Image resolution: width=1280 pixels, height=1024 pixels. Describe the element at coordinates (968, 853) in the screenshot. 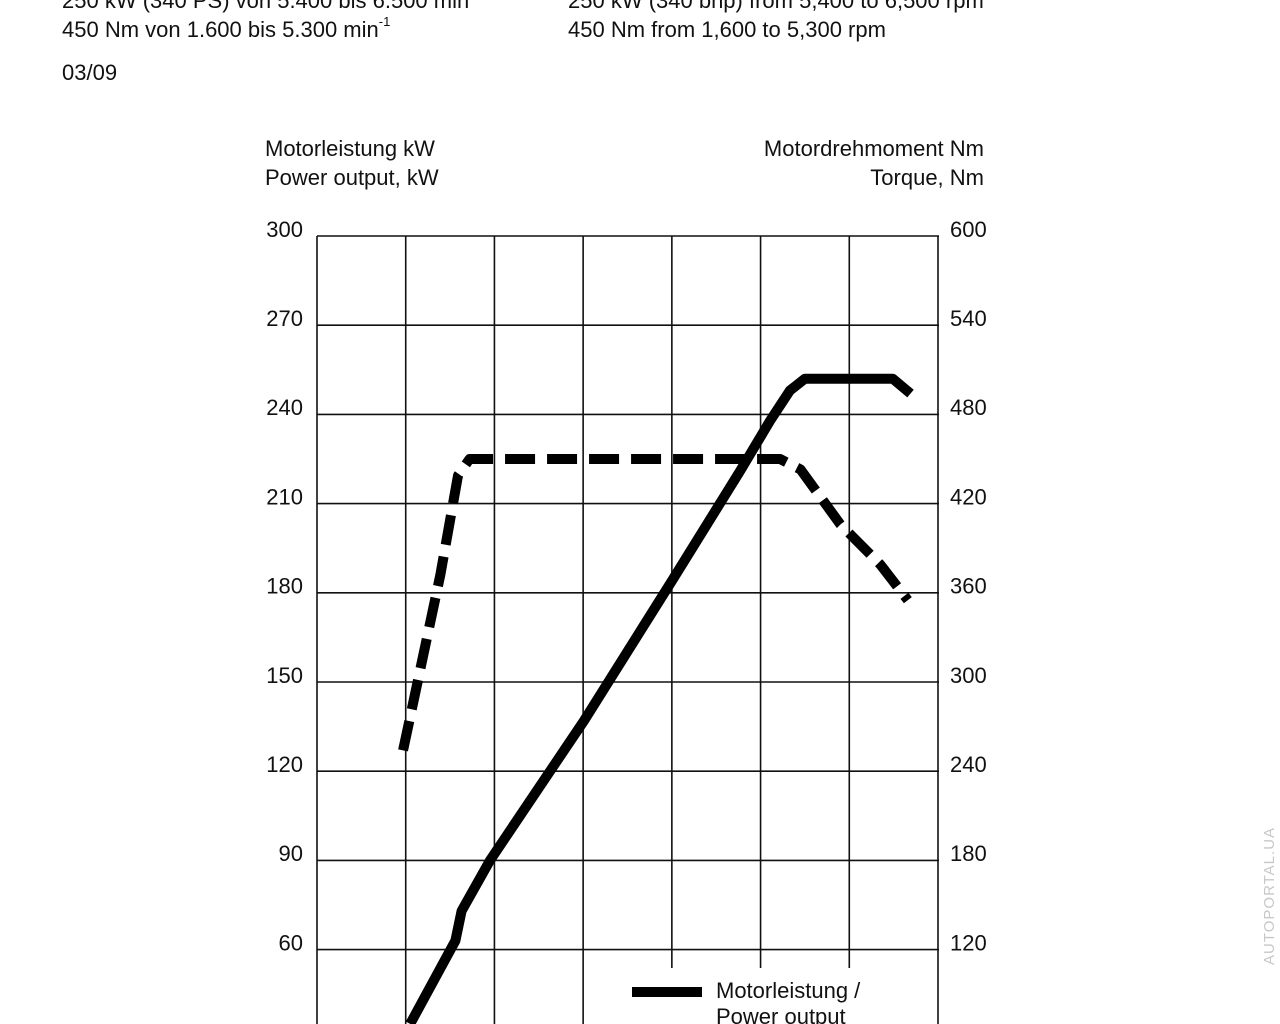

I see `y2-tick-label: 180` at that location.